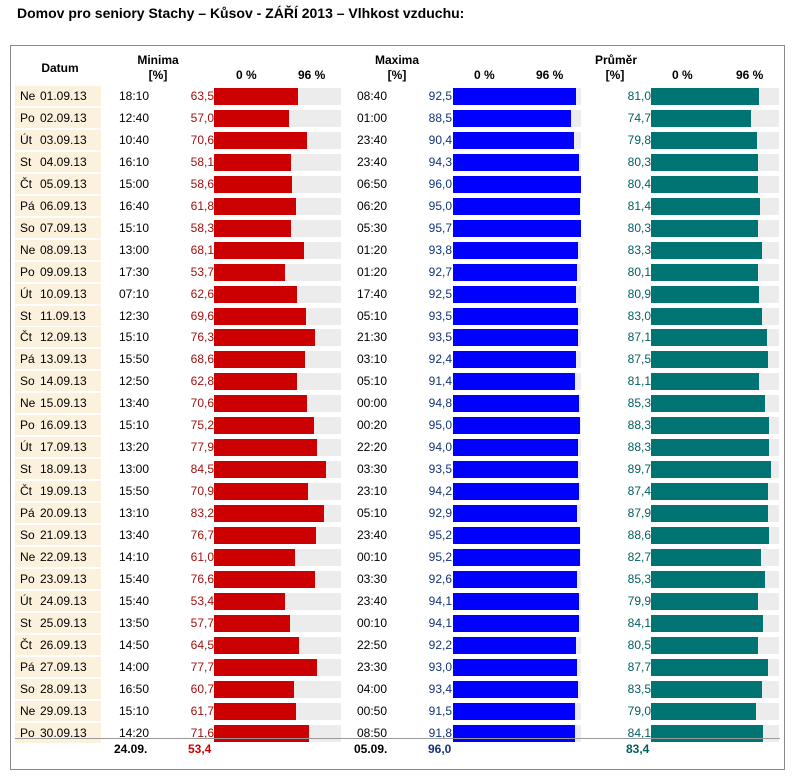  I want to click on date-label: 13.09.13, so click(63, 359).